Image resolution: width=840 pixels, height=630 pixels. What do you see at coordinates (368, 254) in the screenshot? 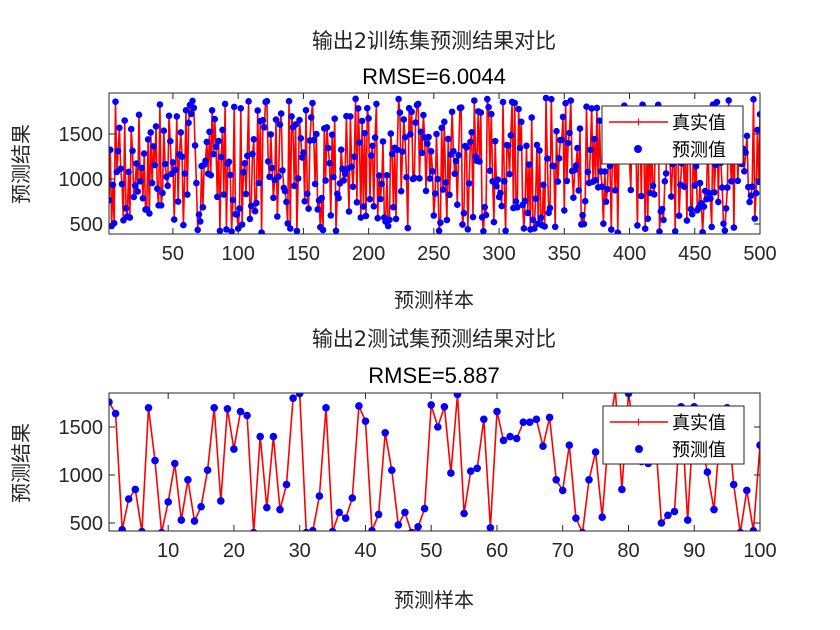
I see `x-tick-label: 200` at bounding box center [368, 254].